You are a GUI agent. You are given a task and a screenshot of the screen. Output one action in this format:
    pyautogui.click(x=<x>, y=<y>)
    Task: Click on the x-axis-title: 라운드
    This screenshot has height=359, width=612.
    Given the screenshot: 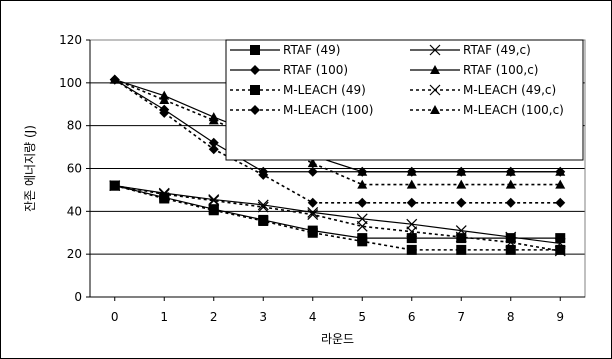 What is the action you would take?
    pyautogui.click(x=337, y=339)
    